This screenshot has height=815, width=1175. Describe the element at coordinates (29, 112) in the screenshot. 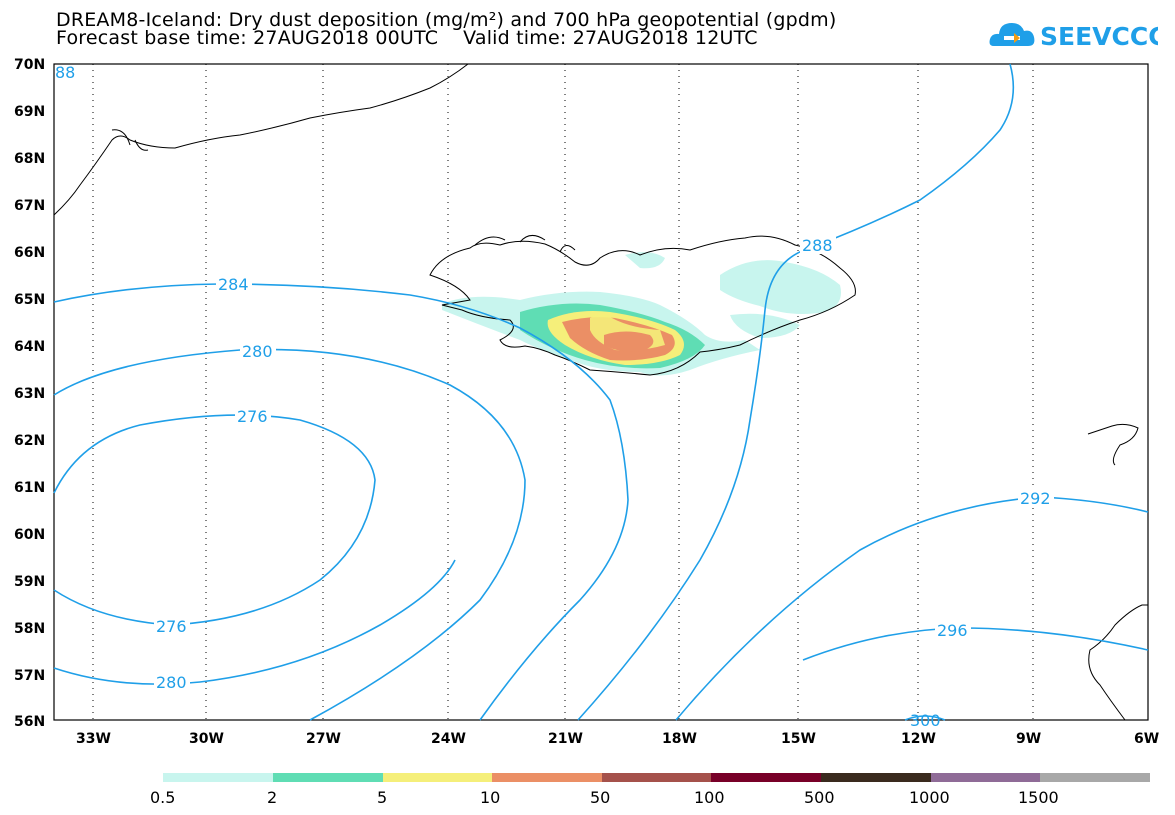

I see `lat-label: 69N` at that location.